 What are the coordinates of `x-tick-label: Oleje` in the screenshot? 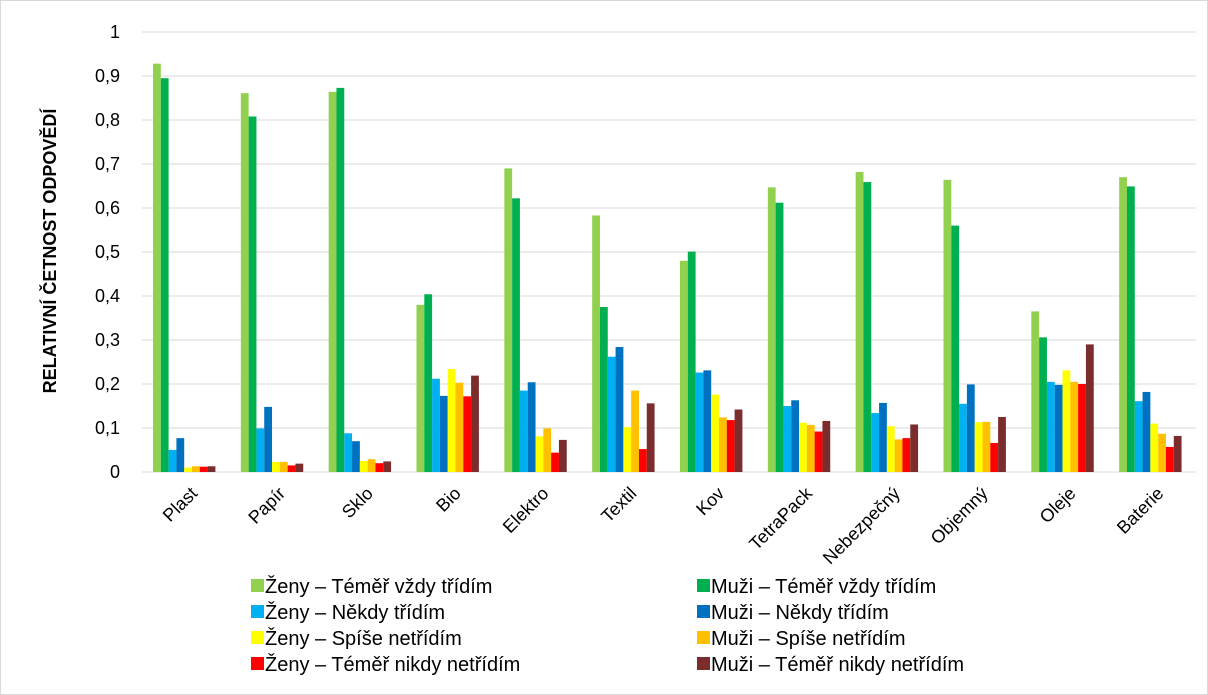 It's located at (1058, 505).